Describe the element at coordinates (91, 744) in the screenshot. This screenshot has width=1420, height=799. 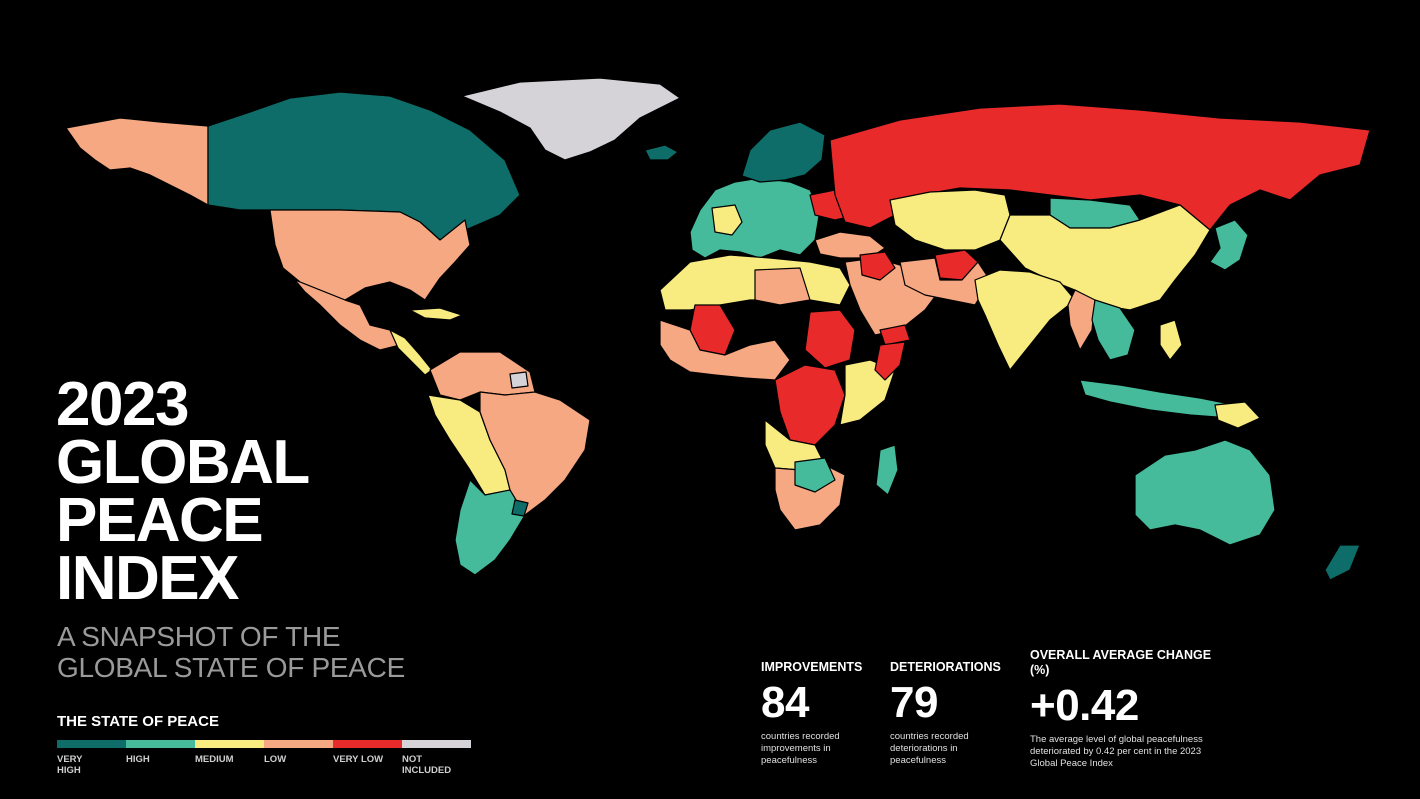
I see `legend-swatch-very-high` at that location.